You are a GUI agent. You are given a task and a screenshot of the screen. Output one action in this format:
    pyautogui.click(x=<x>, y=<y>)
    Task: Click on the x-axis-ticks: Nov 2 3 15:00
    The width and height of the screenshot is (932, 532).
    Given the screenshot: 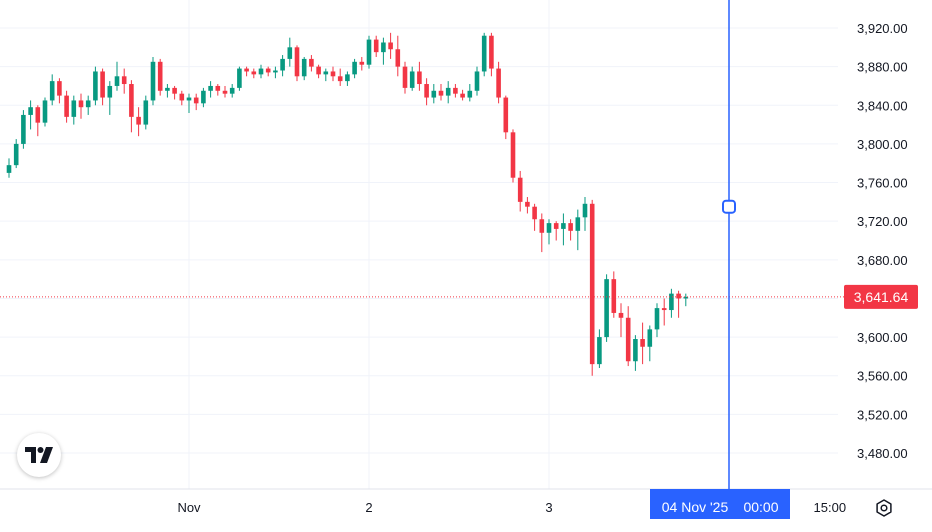 What is the action you would take?
    pyautogui.click(x=511, y=507)
    